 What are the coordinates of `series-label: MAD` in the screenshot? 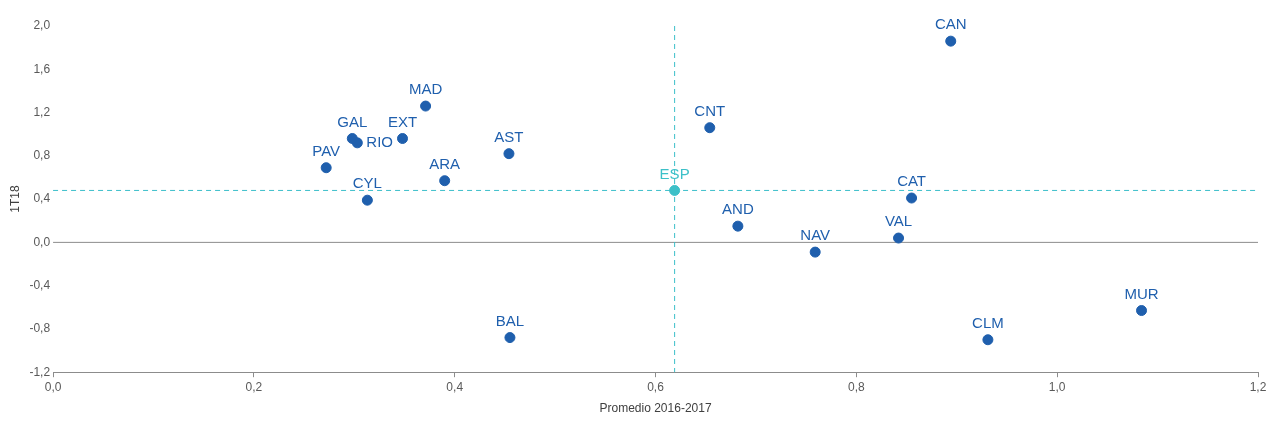 It's located at (425, 89).